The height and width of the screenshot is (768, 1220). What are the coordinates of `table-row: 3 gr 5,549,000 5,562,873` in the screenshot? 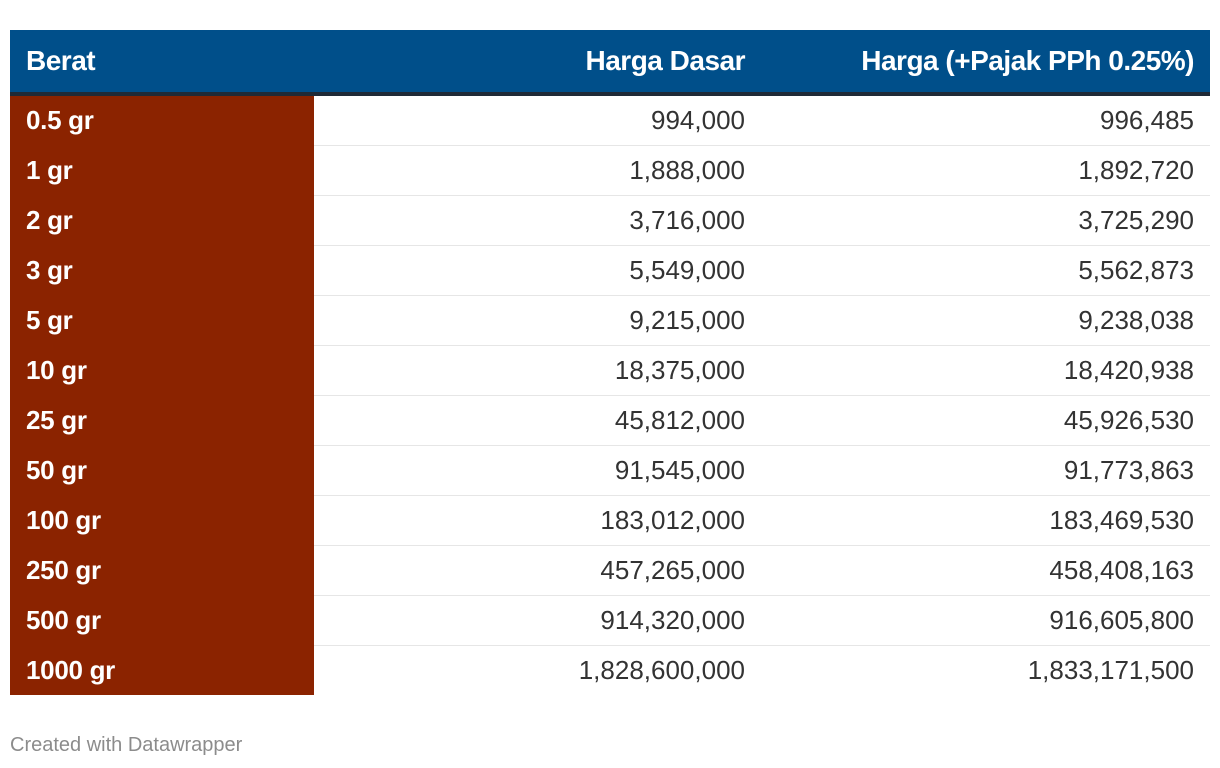 It's located at (610, 270).